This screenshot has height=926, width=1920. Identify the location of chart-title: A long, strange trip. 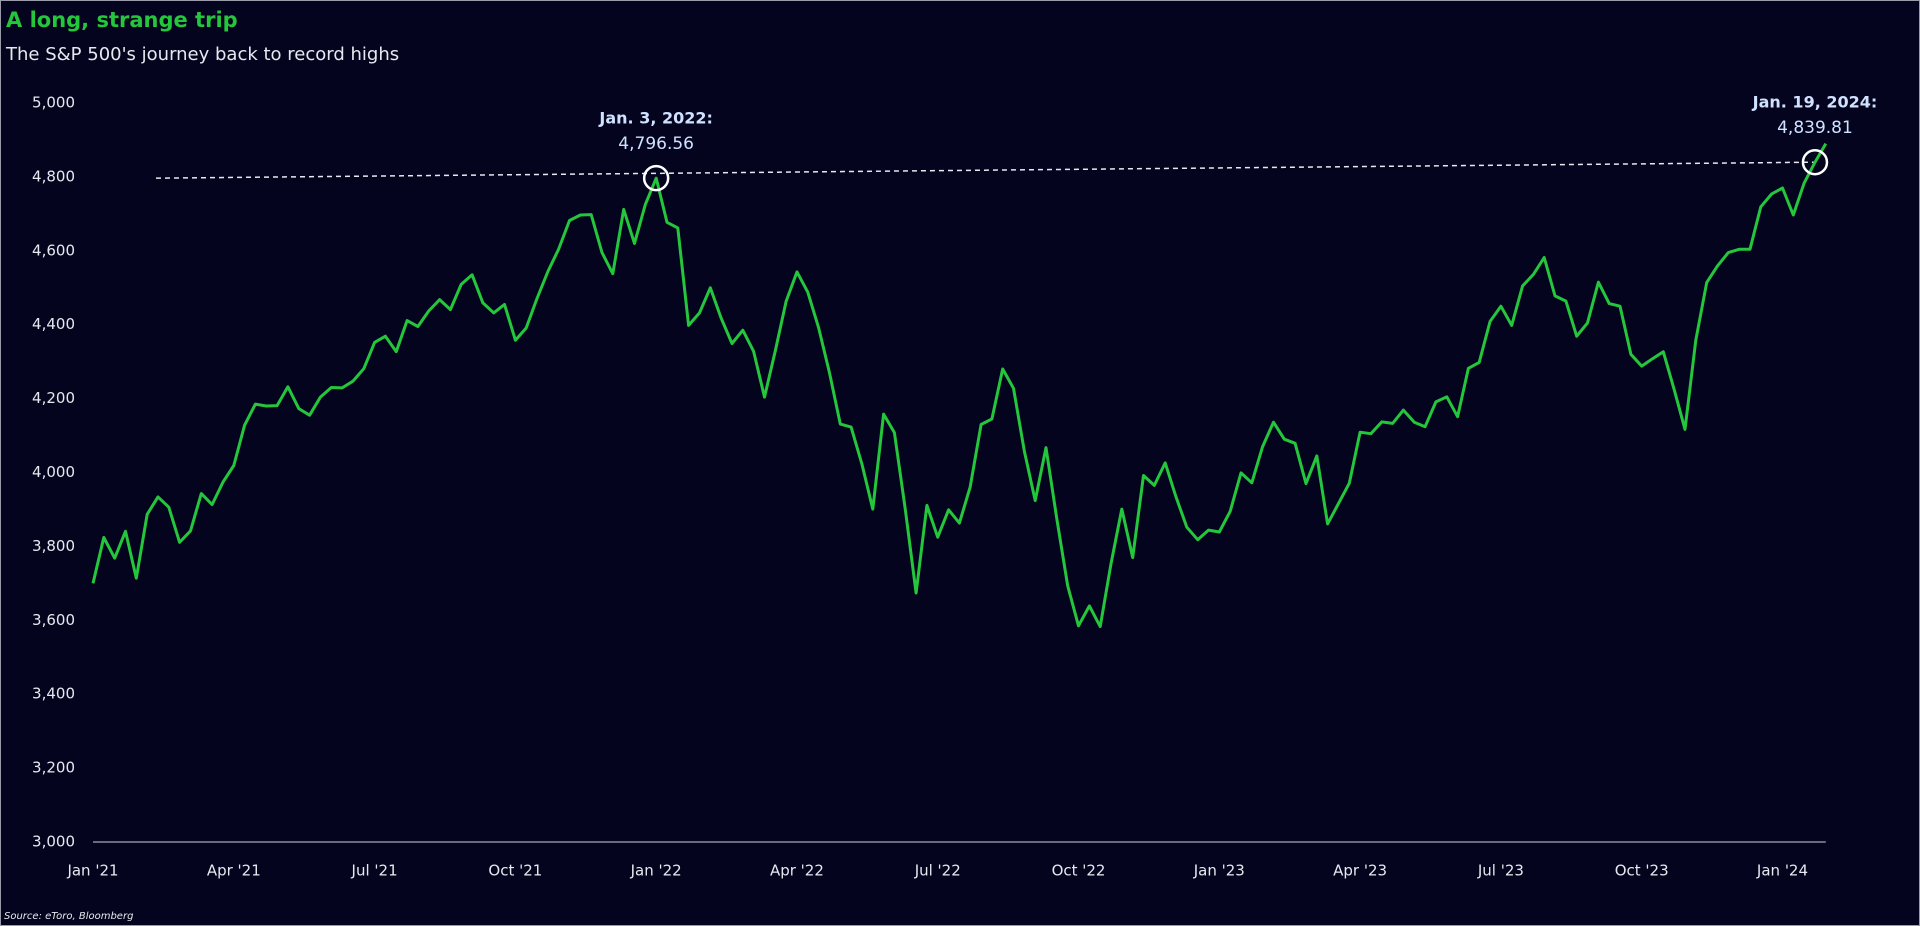
(122, 20).